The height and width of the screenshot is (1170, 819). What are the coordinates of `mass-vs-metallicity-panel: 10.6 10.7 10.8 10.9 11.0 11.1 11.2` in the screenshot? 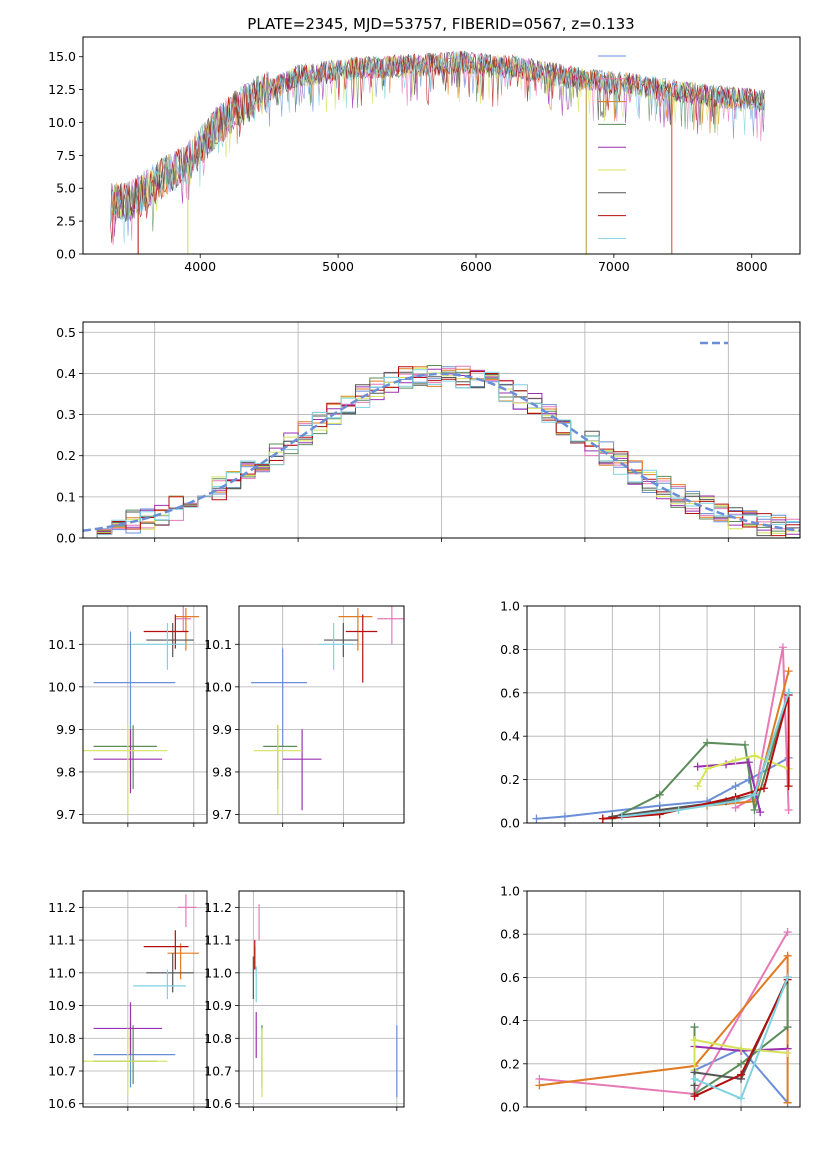 It's located at (128, 1000).